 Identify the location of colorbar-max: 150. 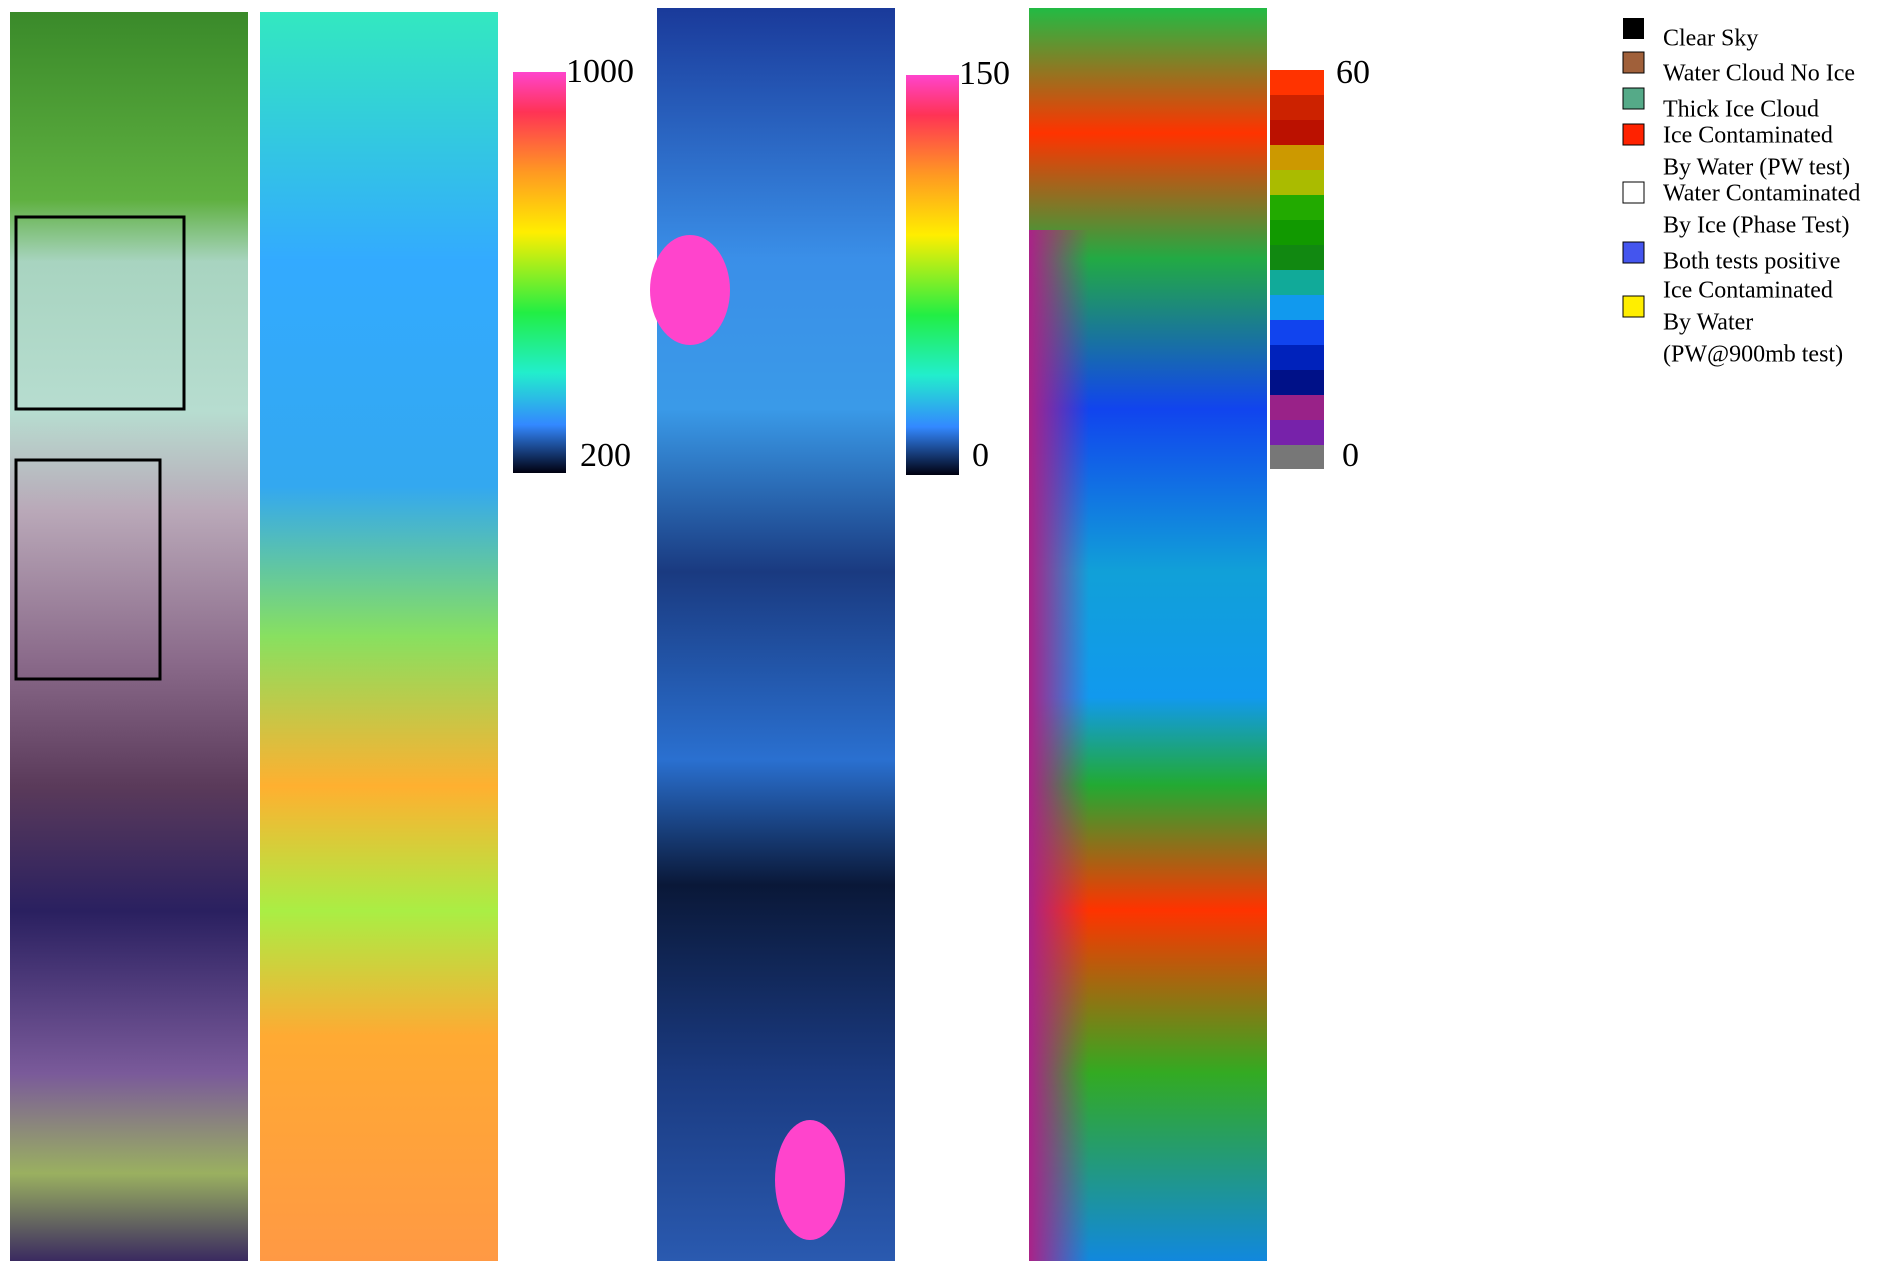
(984, 73).